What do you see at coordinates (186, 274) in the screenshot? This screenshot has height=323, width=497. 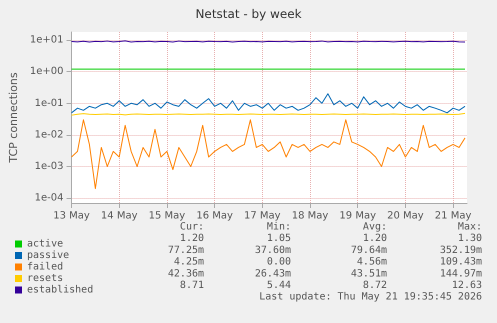 I see `text: 42.36m` at bounding box center [186, 274].